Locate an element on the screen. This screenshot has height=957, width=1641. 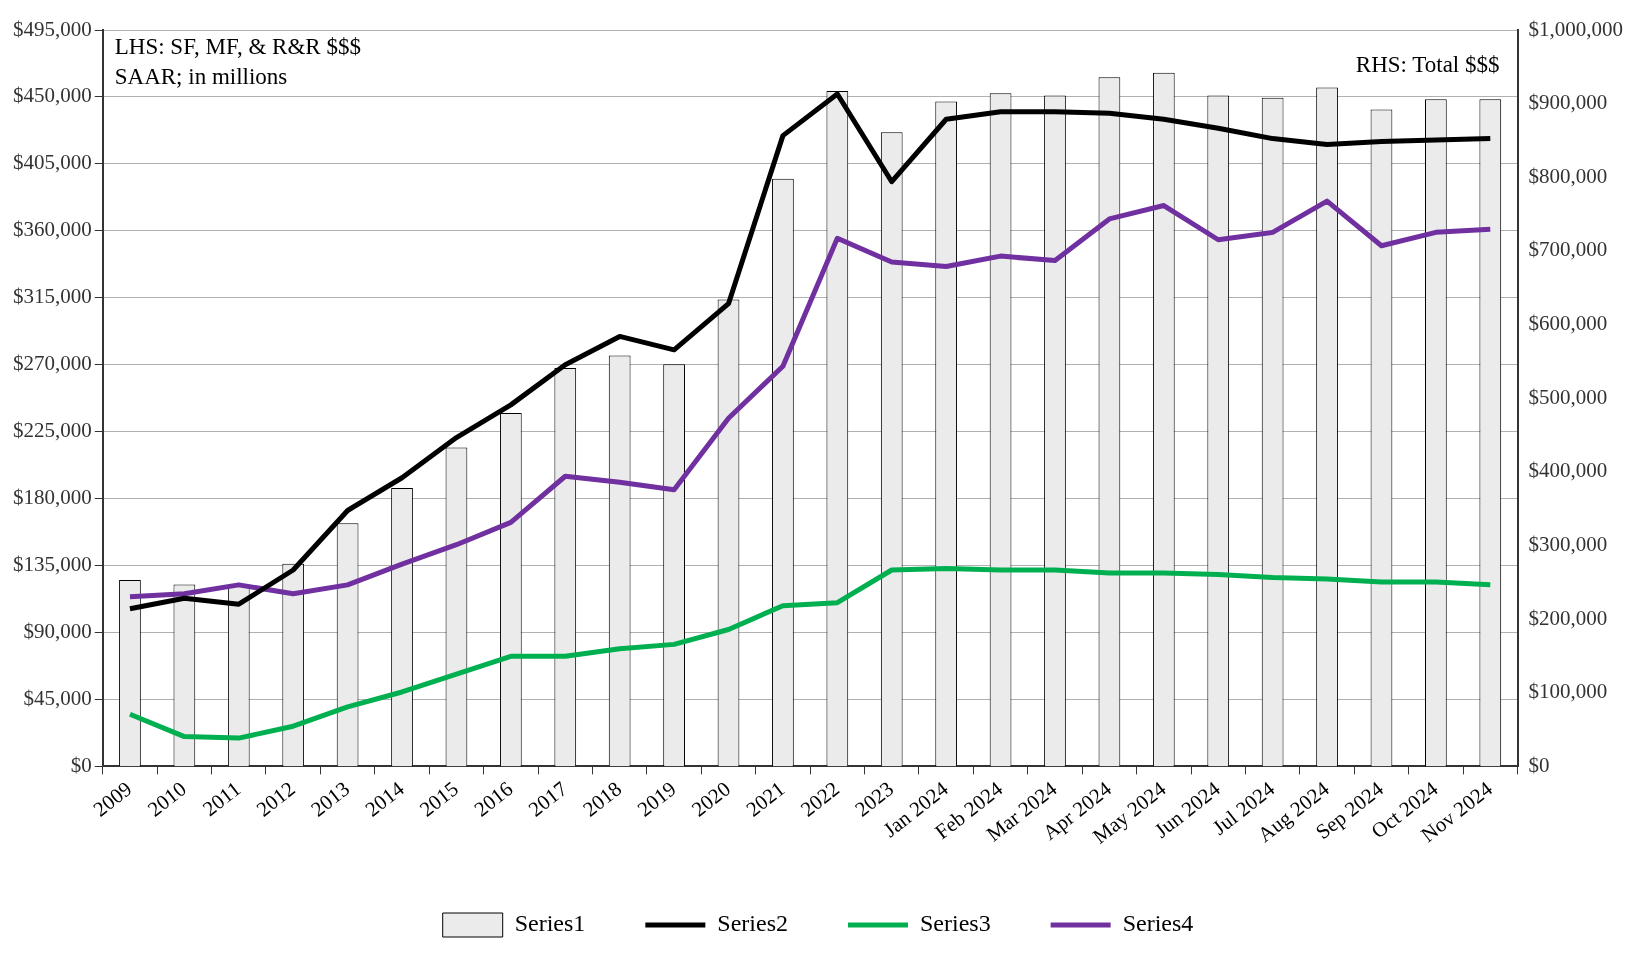
x-tick-label: 2009 is located at coordinates (112, 799).